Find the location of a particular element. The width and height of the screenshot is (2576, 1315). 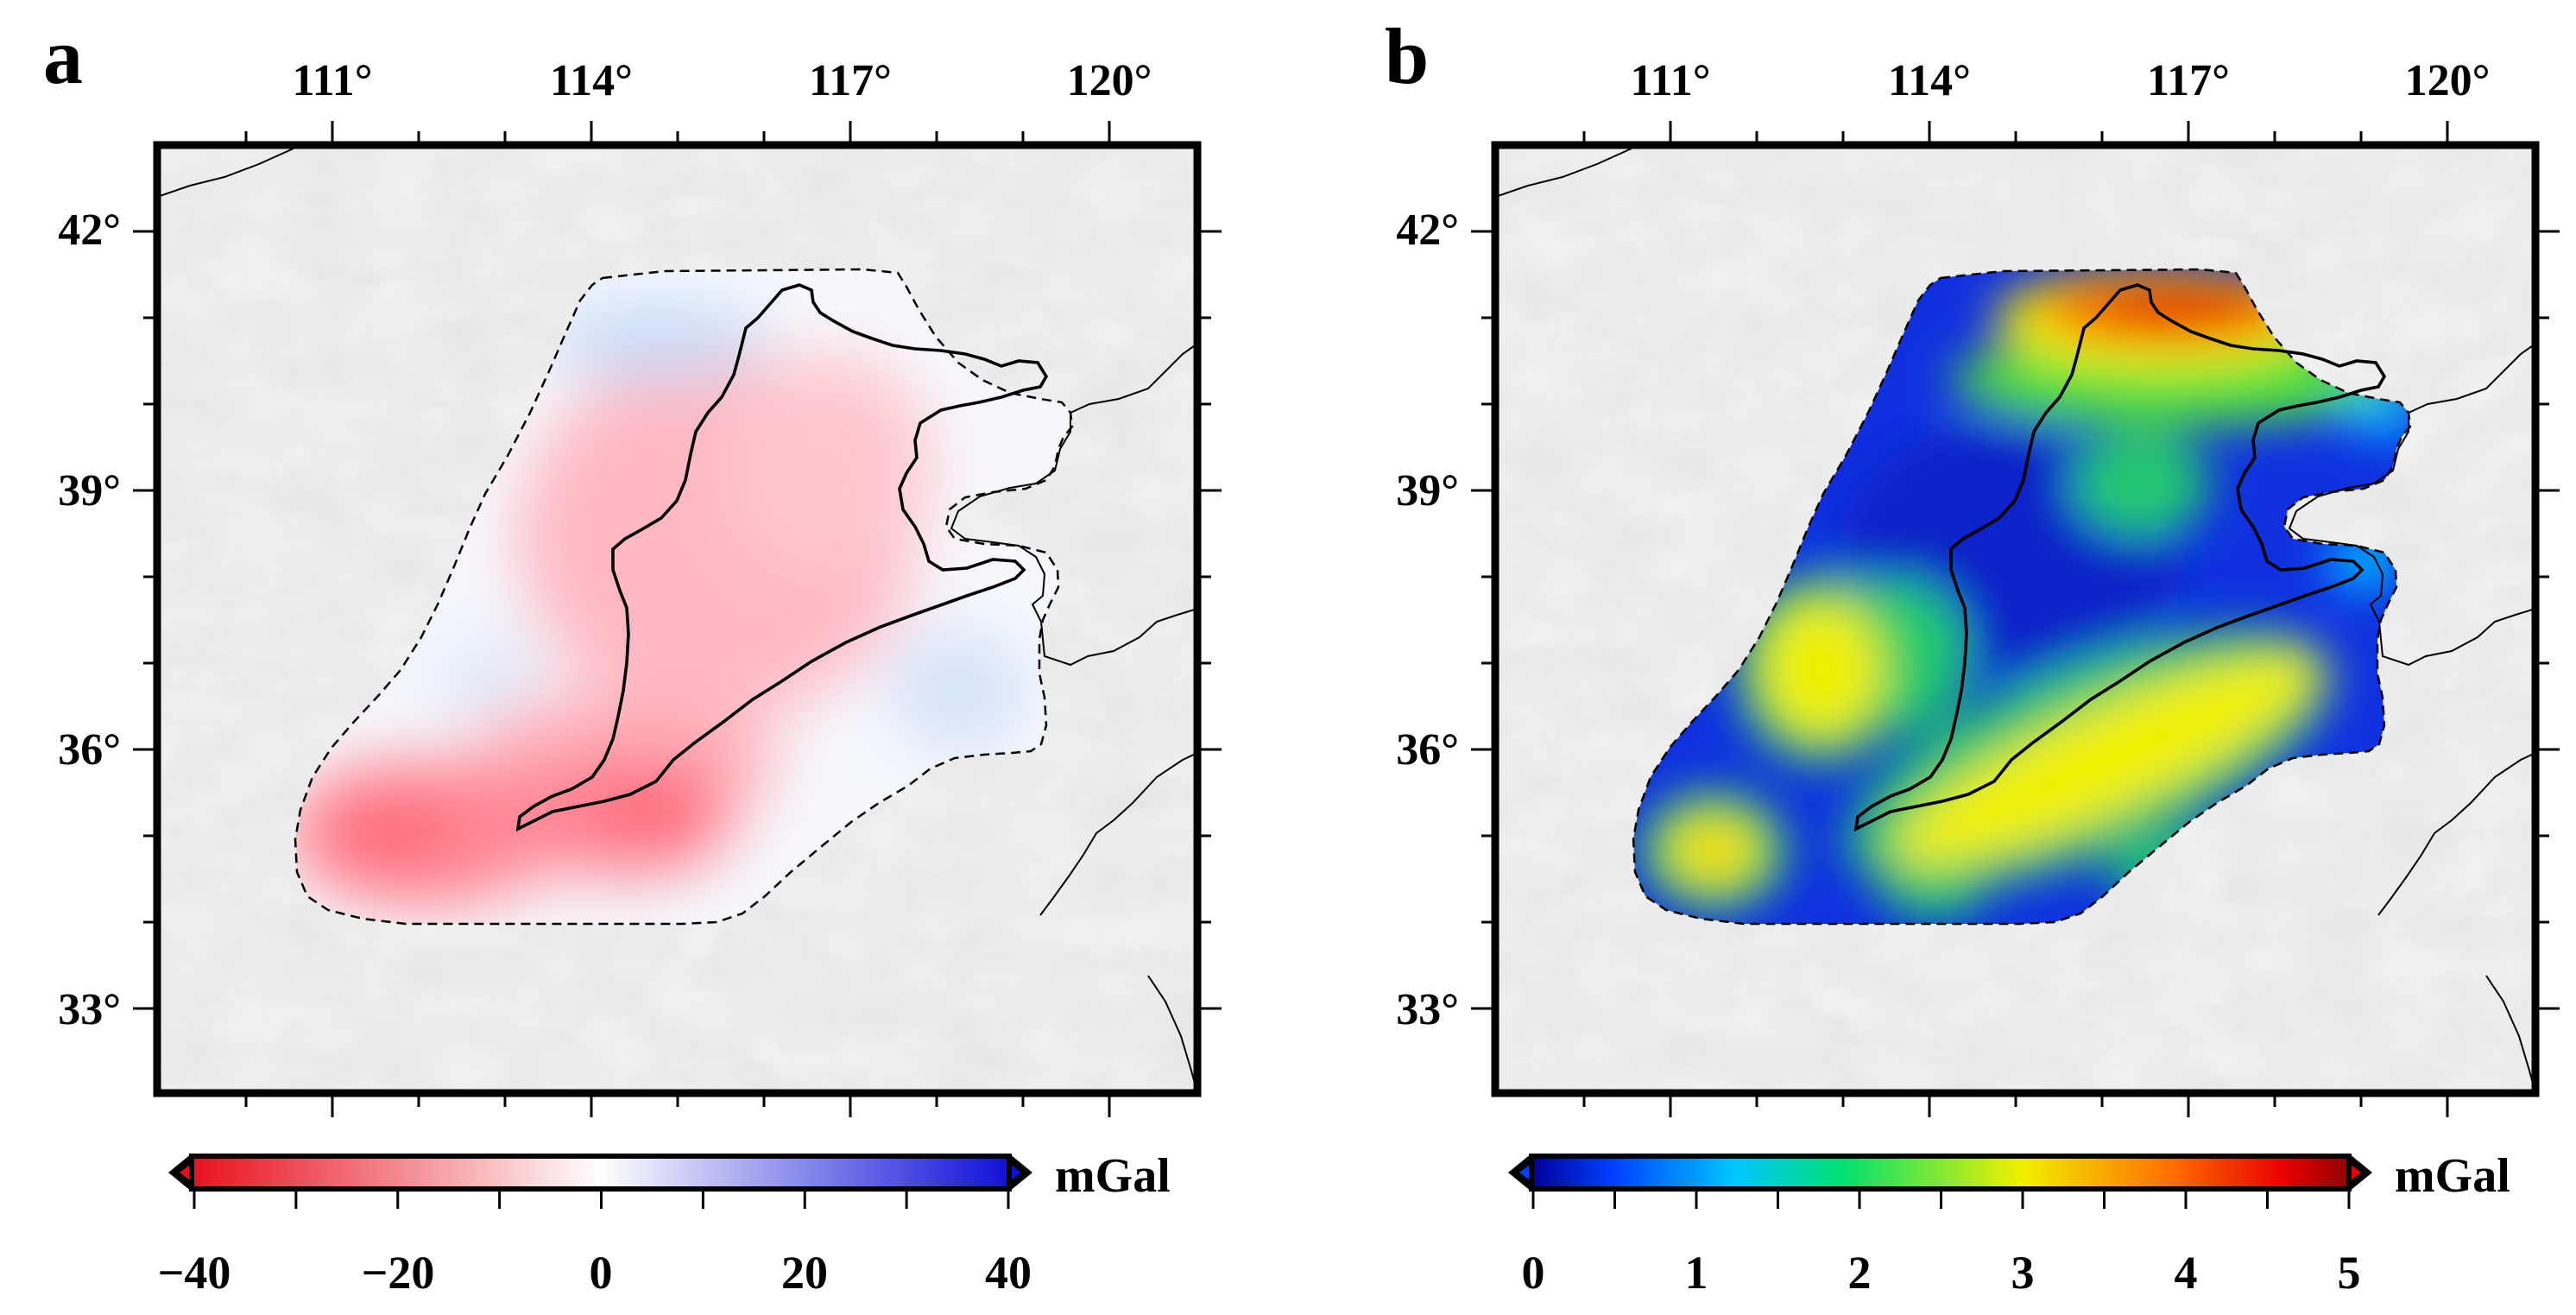

panel-letter-b: b is located at coordinates (1407, 56).